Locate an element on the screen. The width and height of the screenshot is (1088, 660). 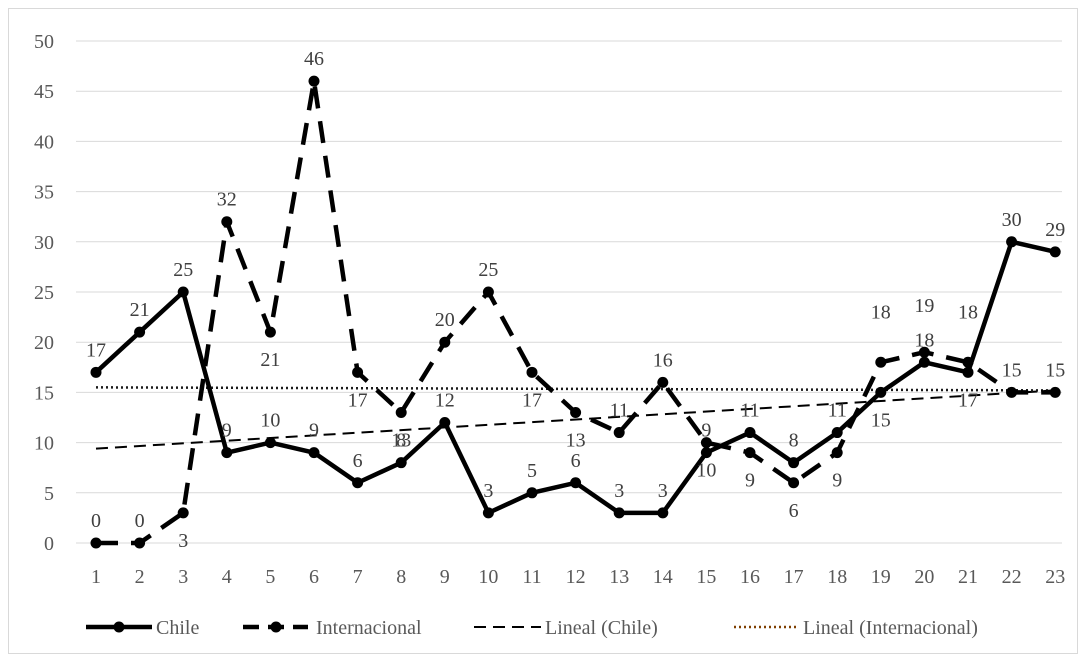
x-tick-label: 20 is located at coordinates (924, 577).